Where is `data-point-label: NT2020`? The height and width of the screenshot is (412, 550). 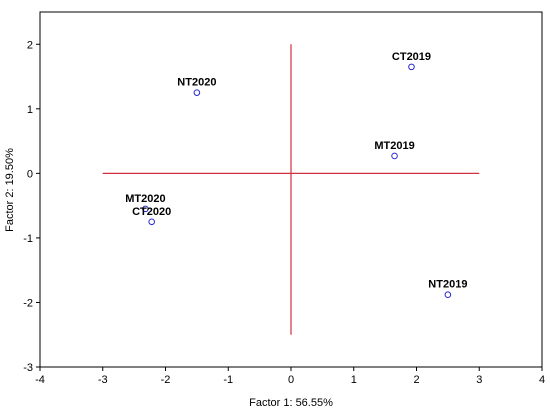
data-point-label: NT2020 is located at coordinates (196, 83).